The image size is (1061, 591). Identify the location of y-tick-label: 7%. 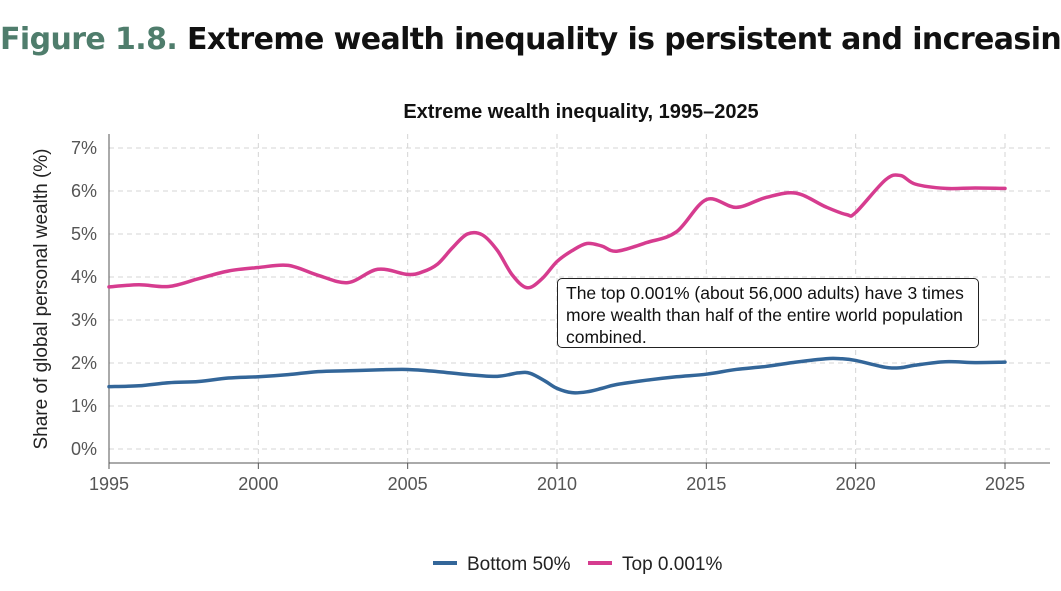
(84, 148).